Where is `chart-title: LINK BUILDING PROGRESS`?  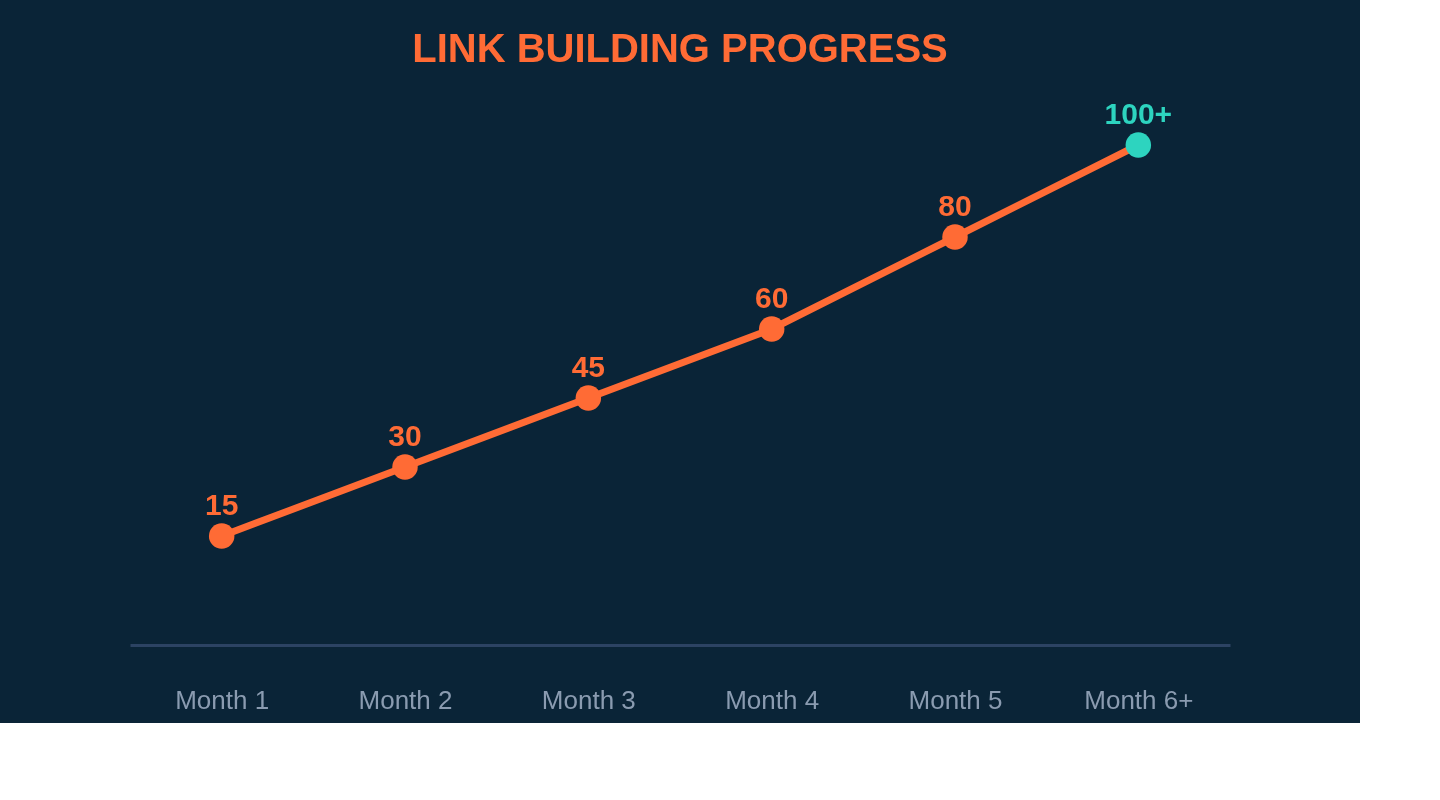
chart-title: LINK BUILDING PROGRESS is located at coordinates (680, 48).